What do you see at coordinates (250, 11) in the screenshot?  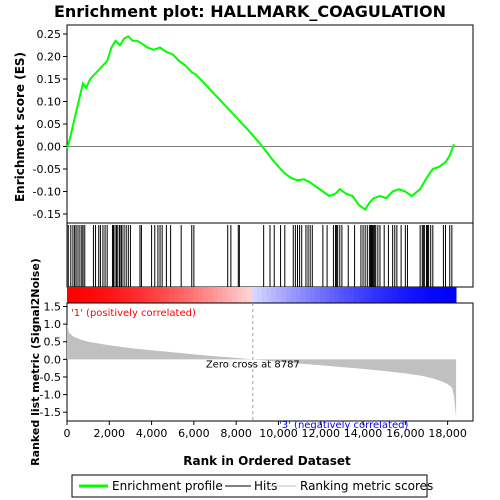 I see `chart-title: Enrichment plot: HALLMARK_COAGULATION` at bounding box center [250, 11].